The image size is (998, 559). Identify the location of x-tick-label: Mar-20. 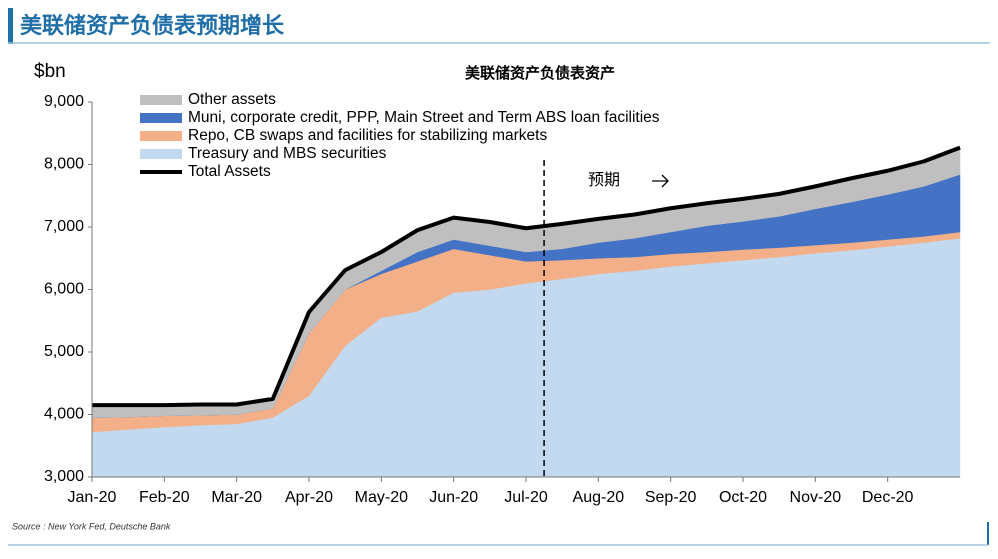
(236, 497).